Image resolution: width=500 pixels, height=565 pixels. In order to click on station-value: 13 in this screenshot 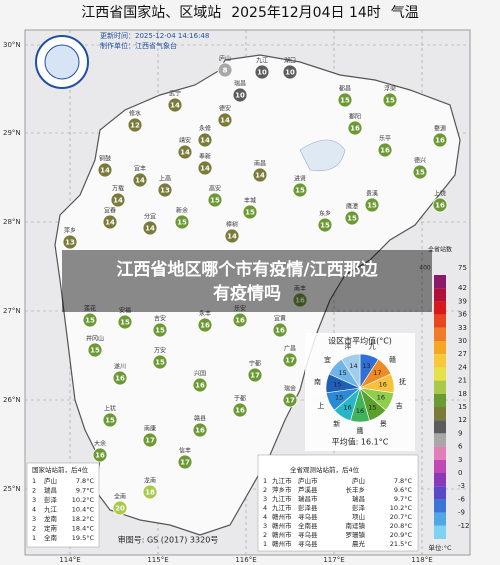, I will do `click(70, 243)`.